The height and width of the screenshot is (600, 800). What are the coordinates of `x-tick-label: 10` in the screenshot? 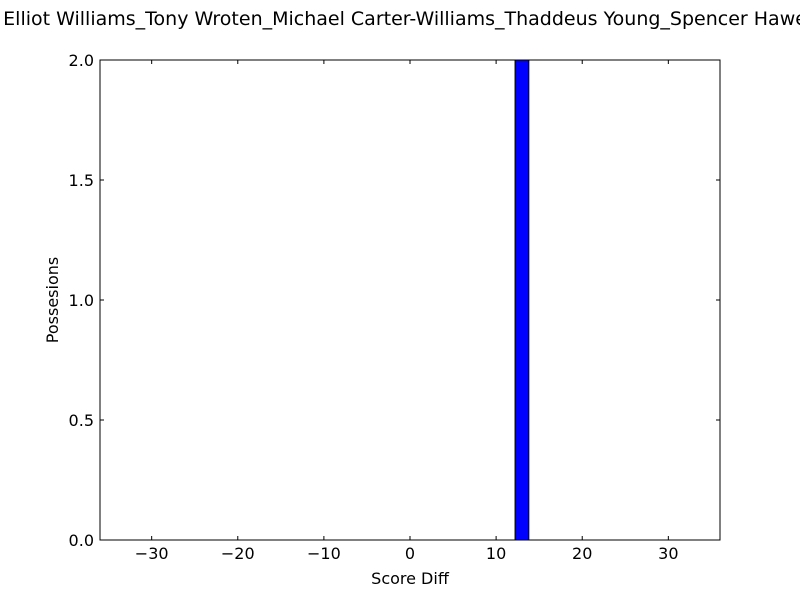 It's located at (496, 553).